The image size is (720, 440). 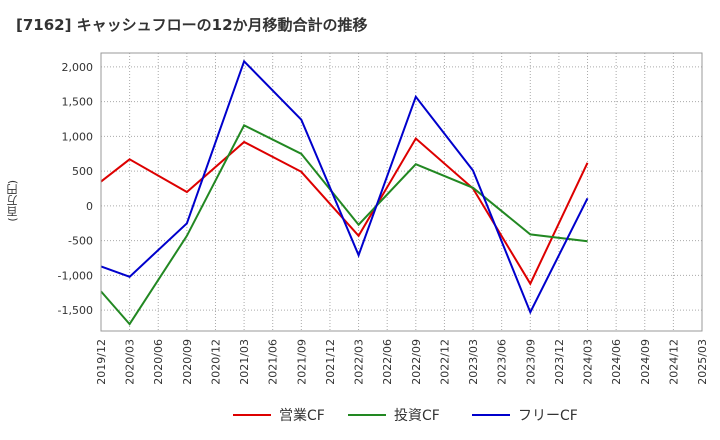 I want to click on legend-label-investing-cf: 投資CF, so click(x=417, y=416).